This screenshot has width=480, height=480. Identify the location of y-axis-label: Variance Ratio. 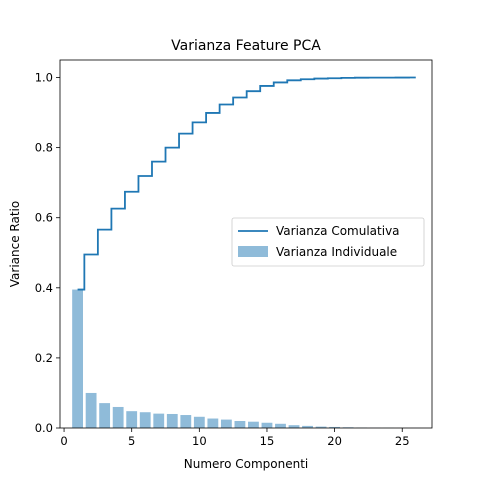
(15, 244).